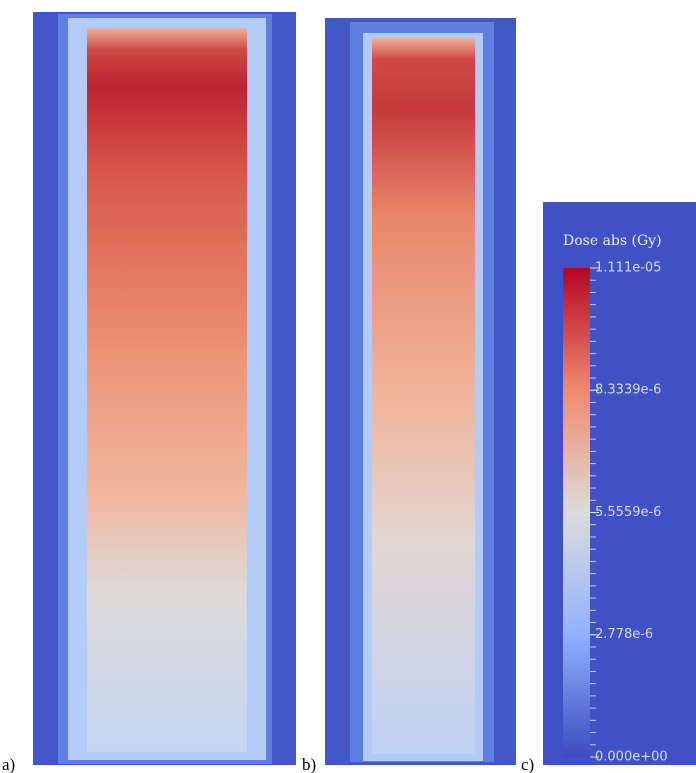  I want to click on tick-label: 2.778e-6, so click(624, 634).